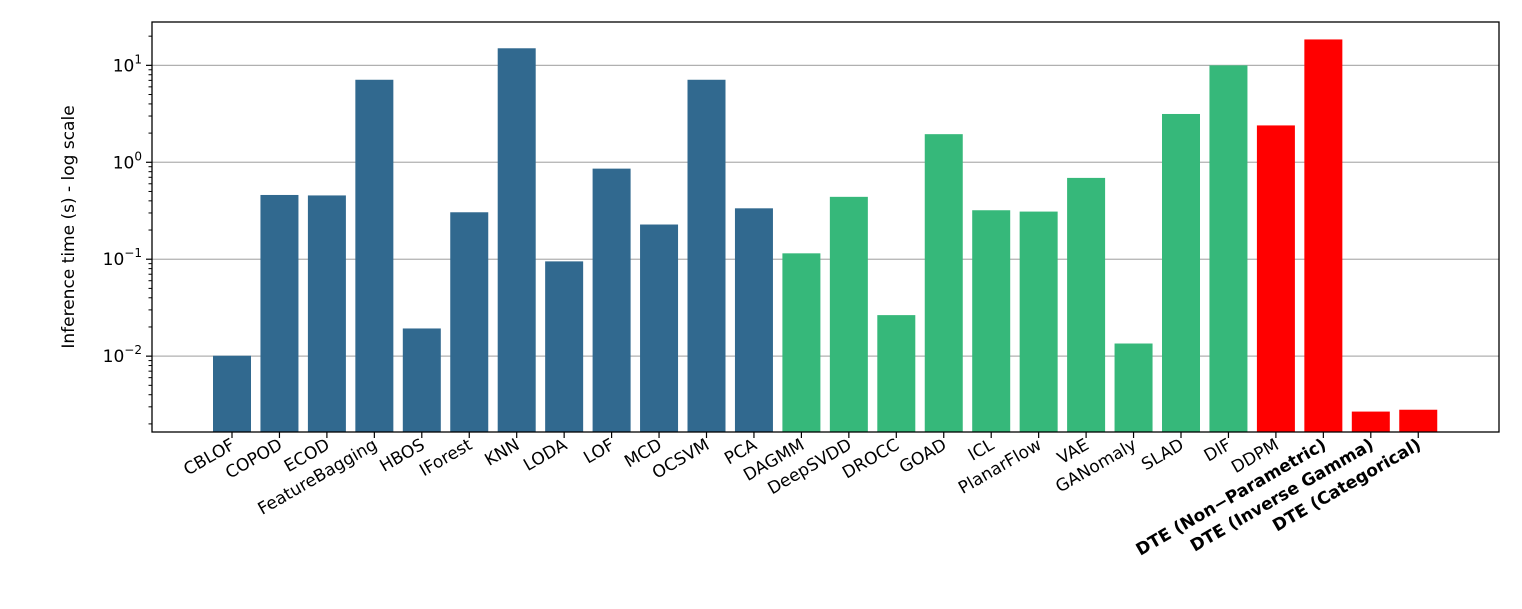  I want to click on y-tick-label: 10⁻², so click(122, 355).